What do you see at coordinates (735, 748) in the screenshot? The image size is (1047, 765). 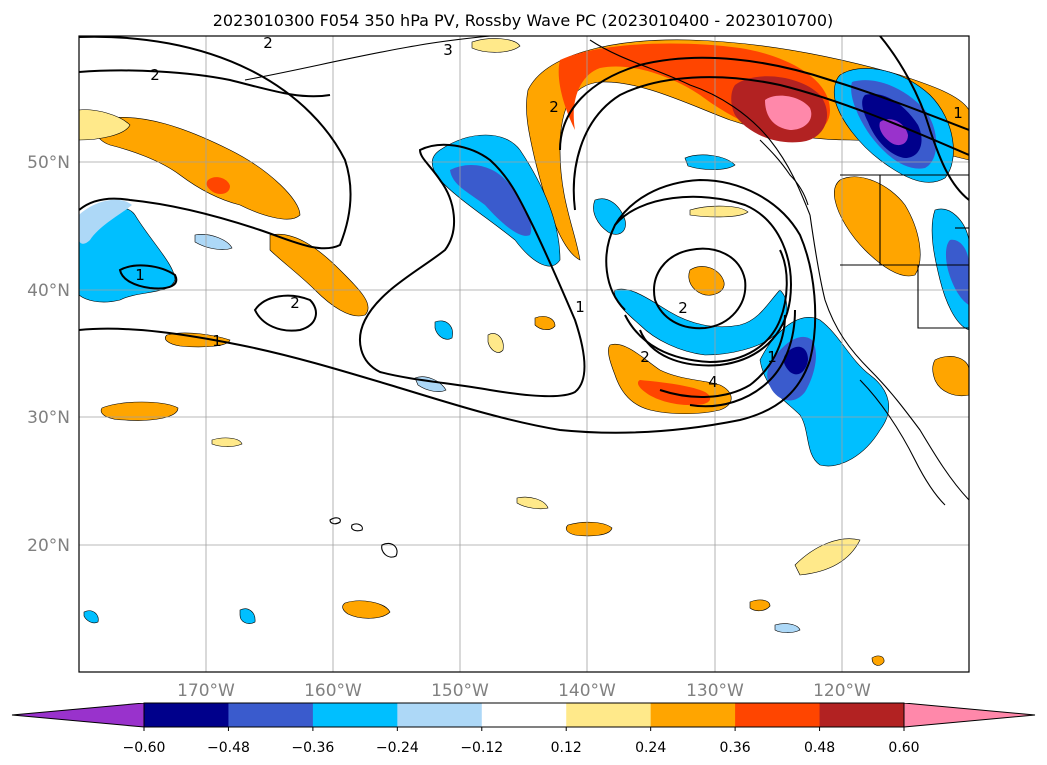 I see `colorbar-tick-label: 0.36` at bounding box center [735, 748].